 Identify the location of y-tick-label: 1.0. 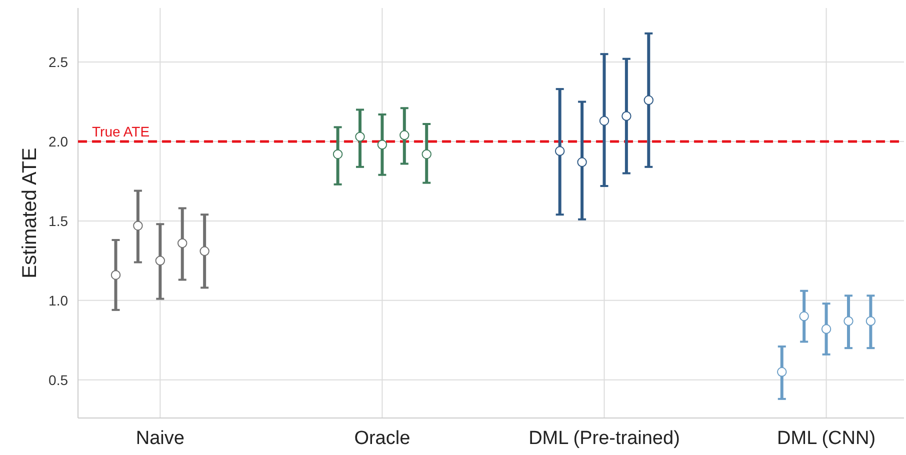
(58, 300).